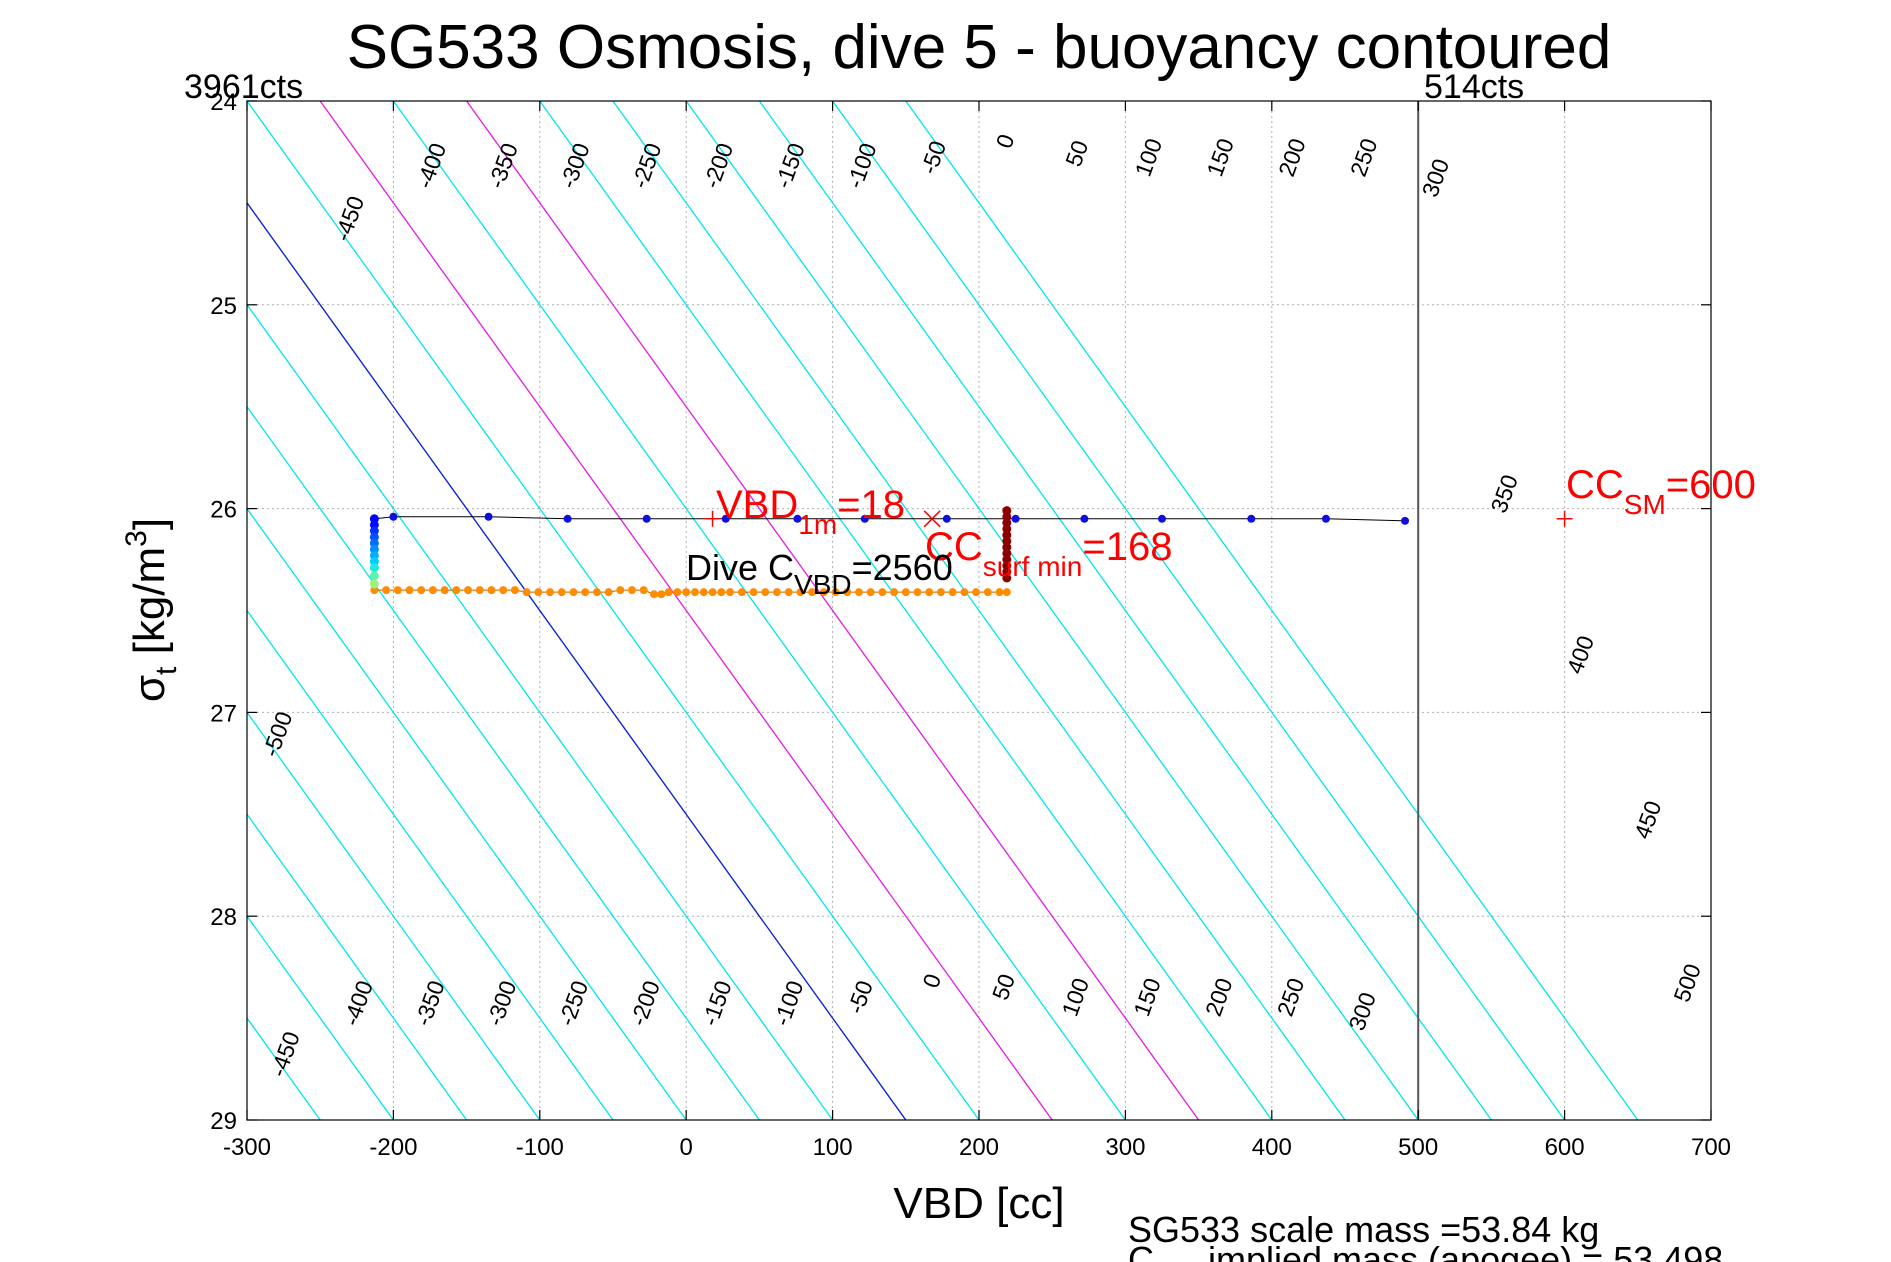 This screenshot has width=1891, height=1262. I want to click on x-tick-label: -200, so click(393, 1147).